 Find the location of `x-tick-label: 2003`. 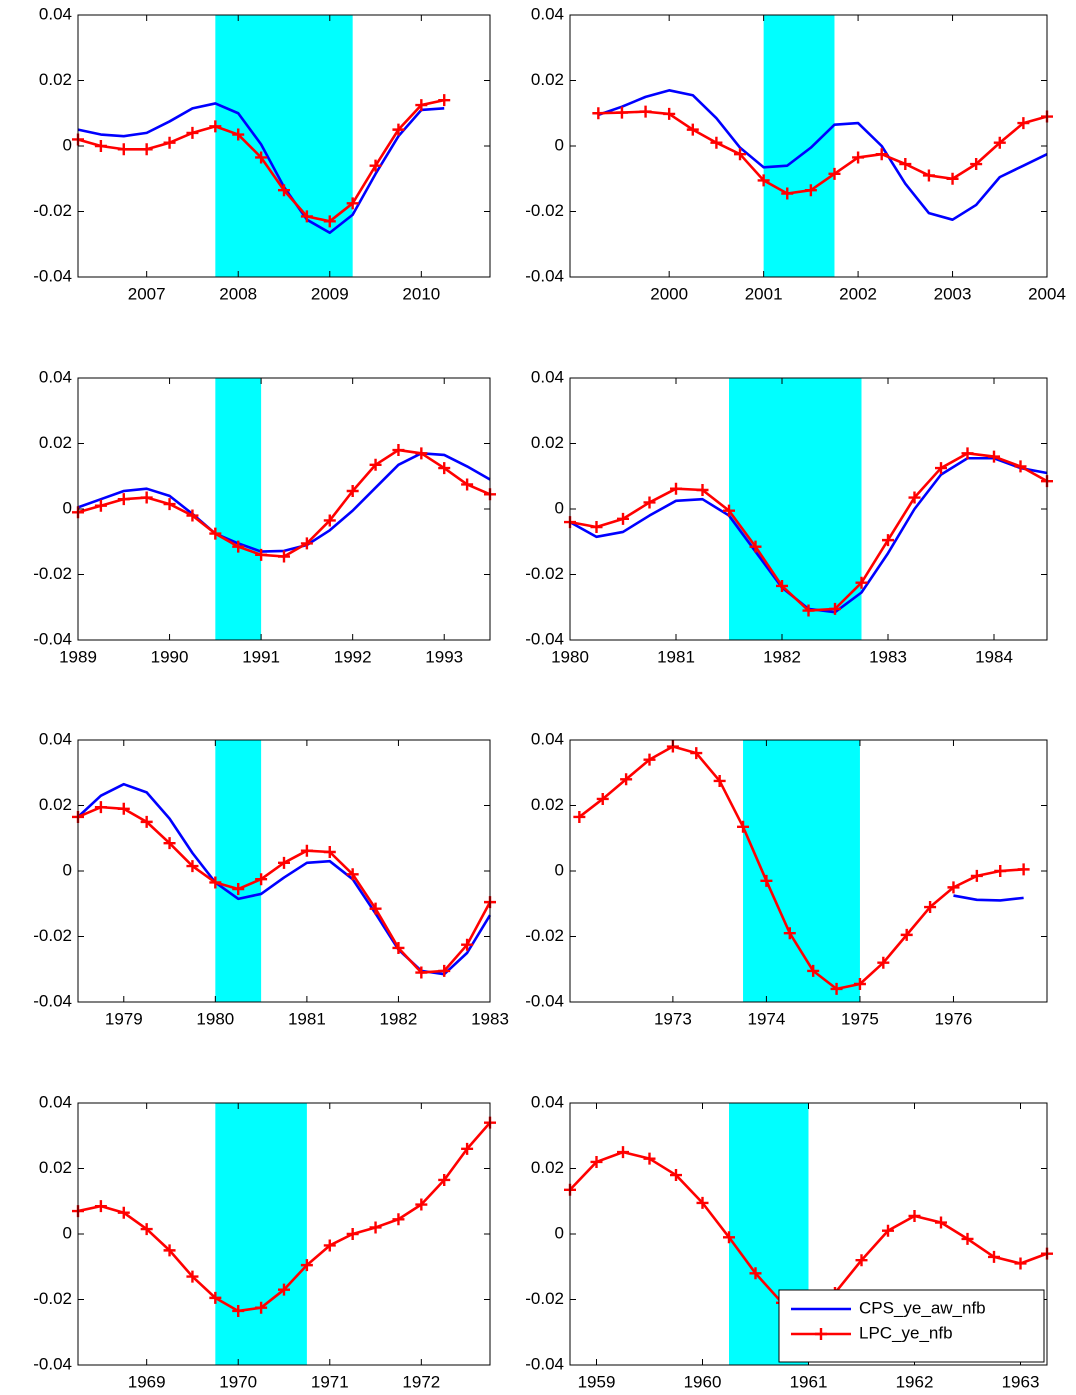

x-tick-label: 2003 is located at coordinates (953, 293).